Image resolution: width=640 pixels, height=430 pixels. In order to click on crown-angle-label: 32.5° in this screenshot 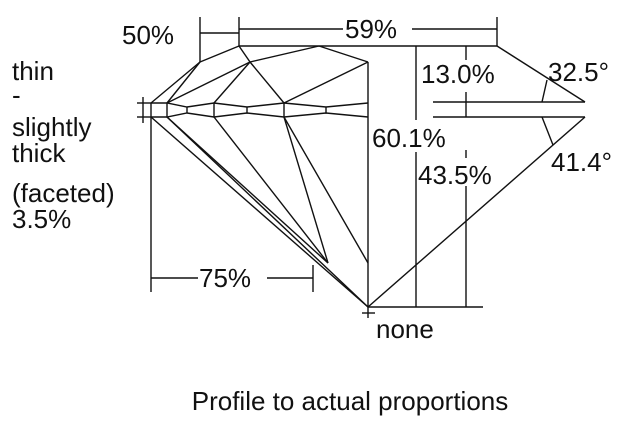, I will do `click(578, 72)`.